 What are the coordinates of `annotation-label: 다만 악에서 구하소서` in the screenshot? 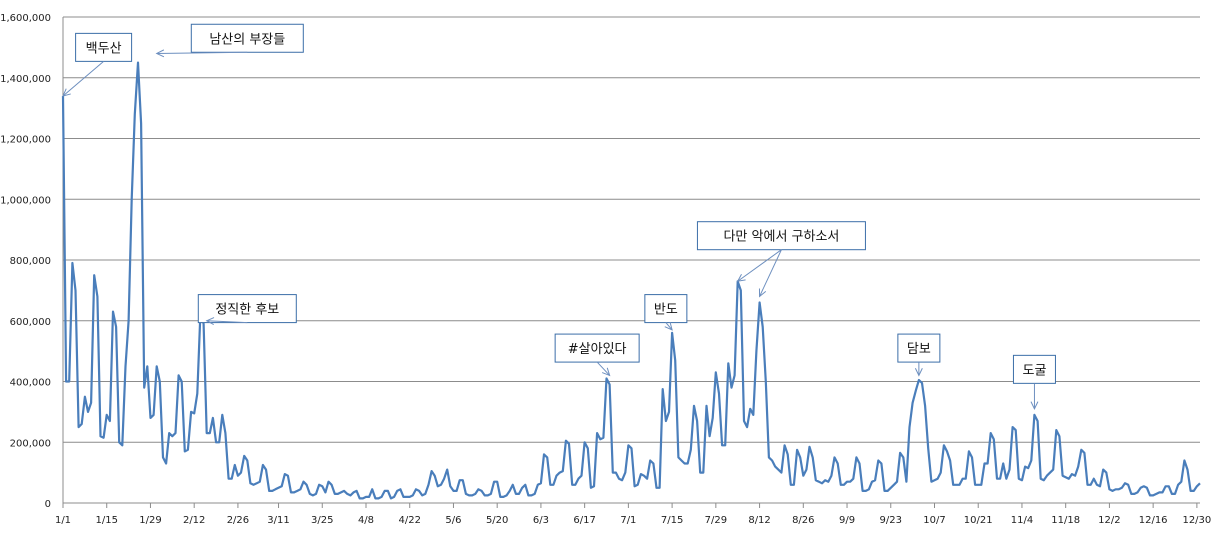 It's located at (781, 237).